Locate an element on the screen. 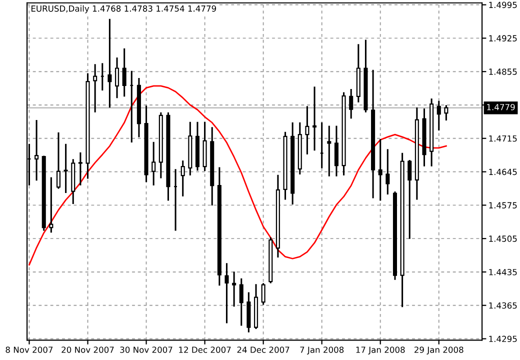 The height and width of the screenshot is (360, 520). y-tick-label: 1.4505 is located at coordinates (503, 239).